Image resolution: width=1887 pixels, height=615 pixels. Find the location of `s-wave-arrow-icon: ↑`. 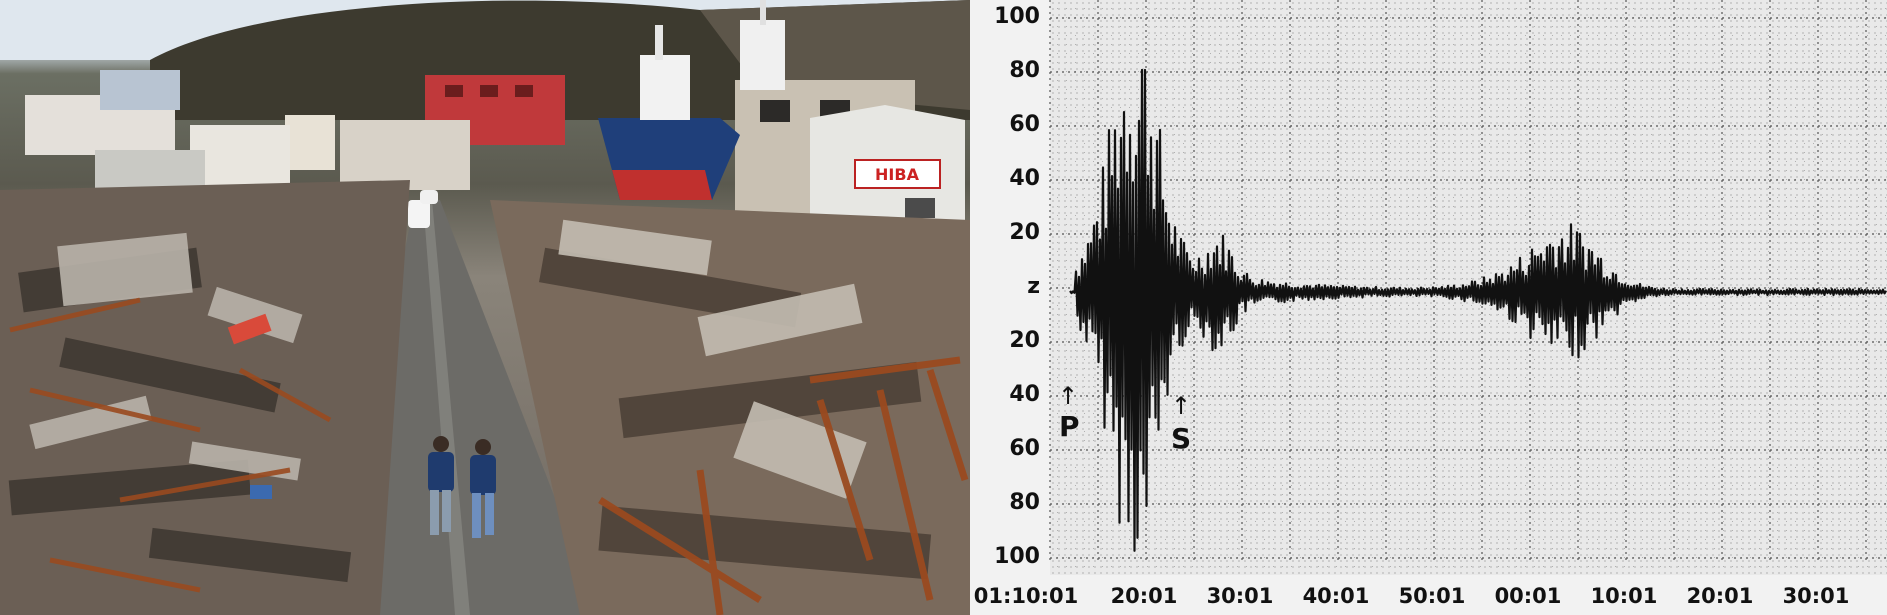

s-wave-arrow-icon: ↑ is located at coordinates (1181, 406).